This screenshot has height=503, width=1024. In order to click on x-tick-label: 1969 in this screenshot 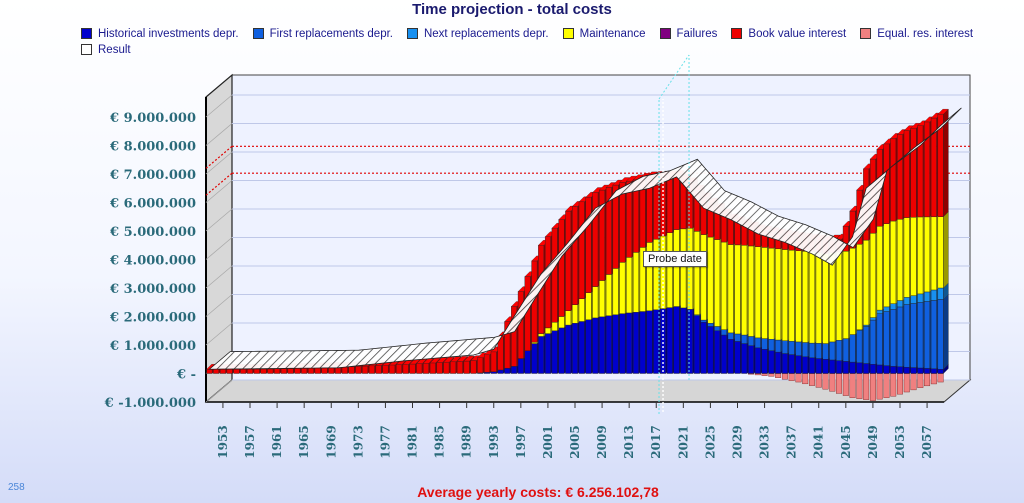, I will do `click(331, 441)`.